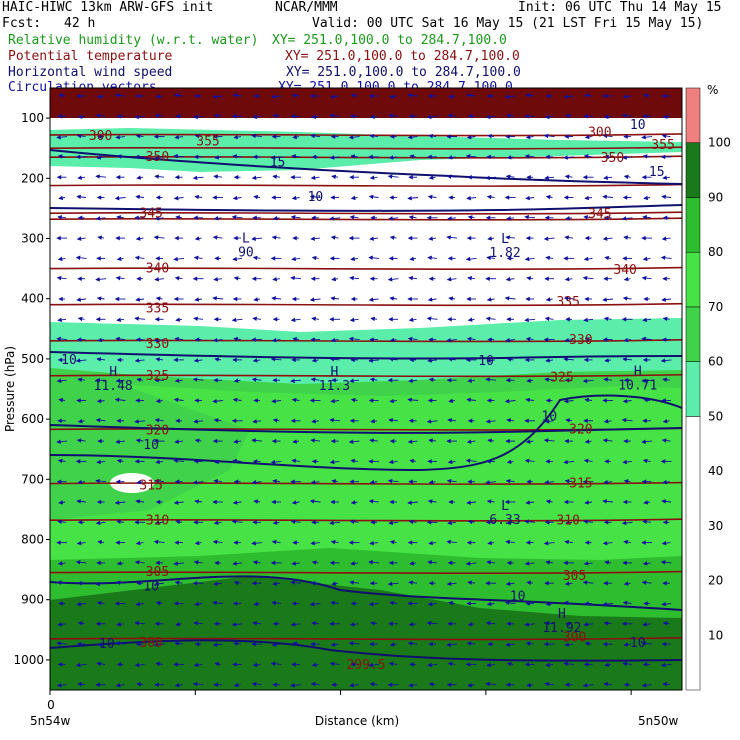 Image resolution: width=740 pixels, height=740 pixels. Describe the element at coordinates (719, 143) in the screenshot. I see `colorbar-tick-label: 100` at that location.